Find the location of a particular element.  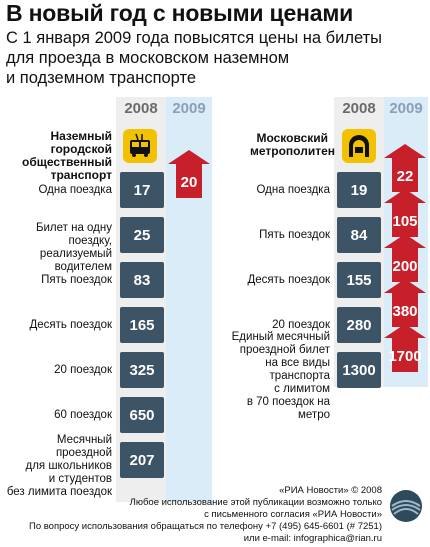

metro-tunnel-icon is located at coordinates (359, 146).